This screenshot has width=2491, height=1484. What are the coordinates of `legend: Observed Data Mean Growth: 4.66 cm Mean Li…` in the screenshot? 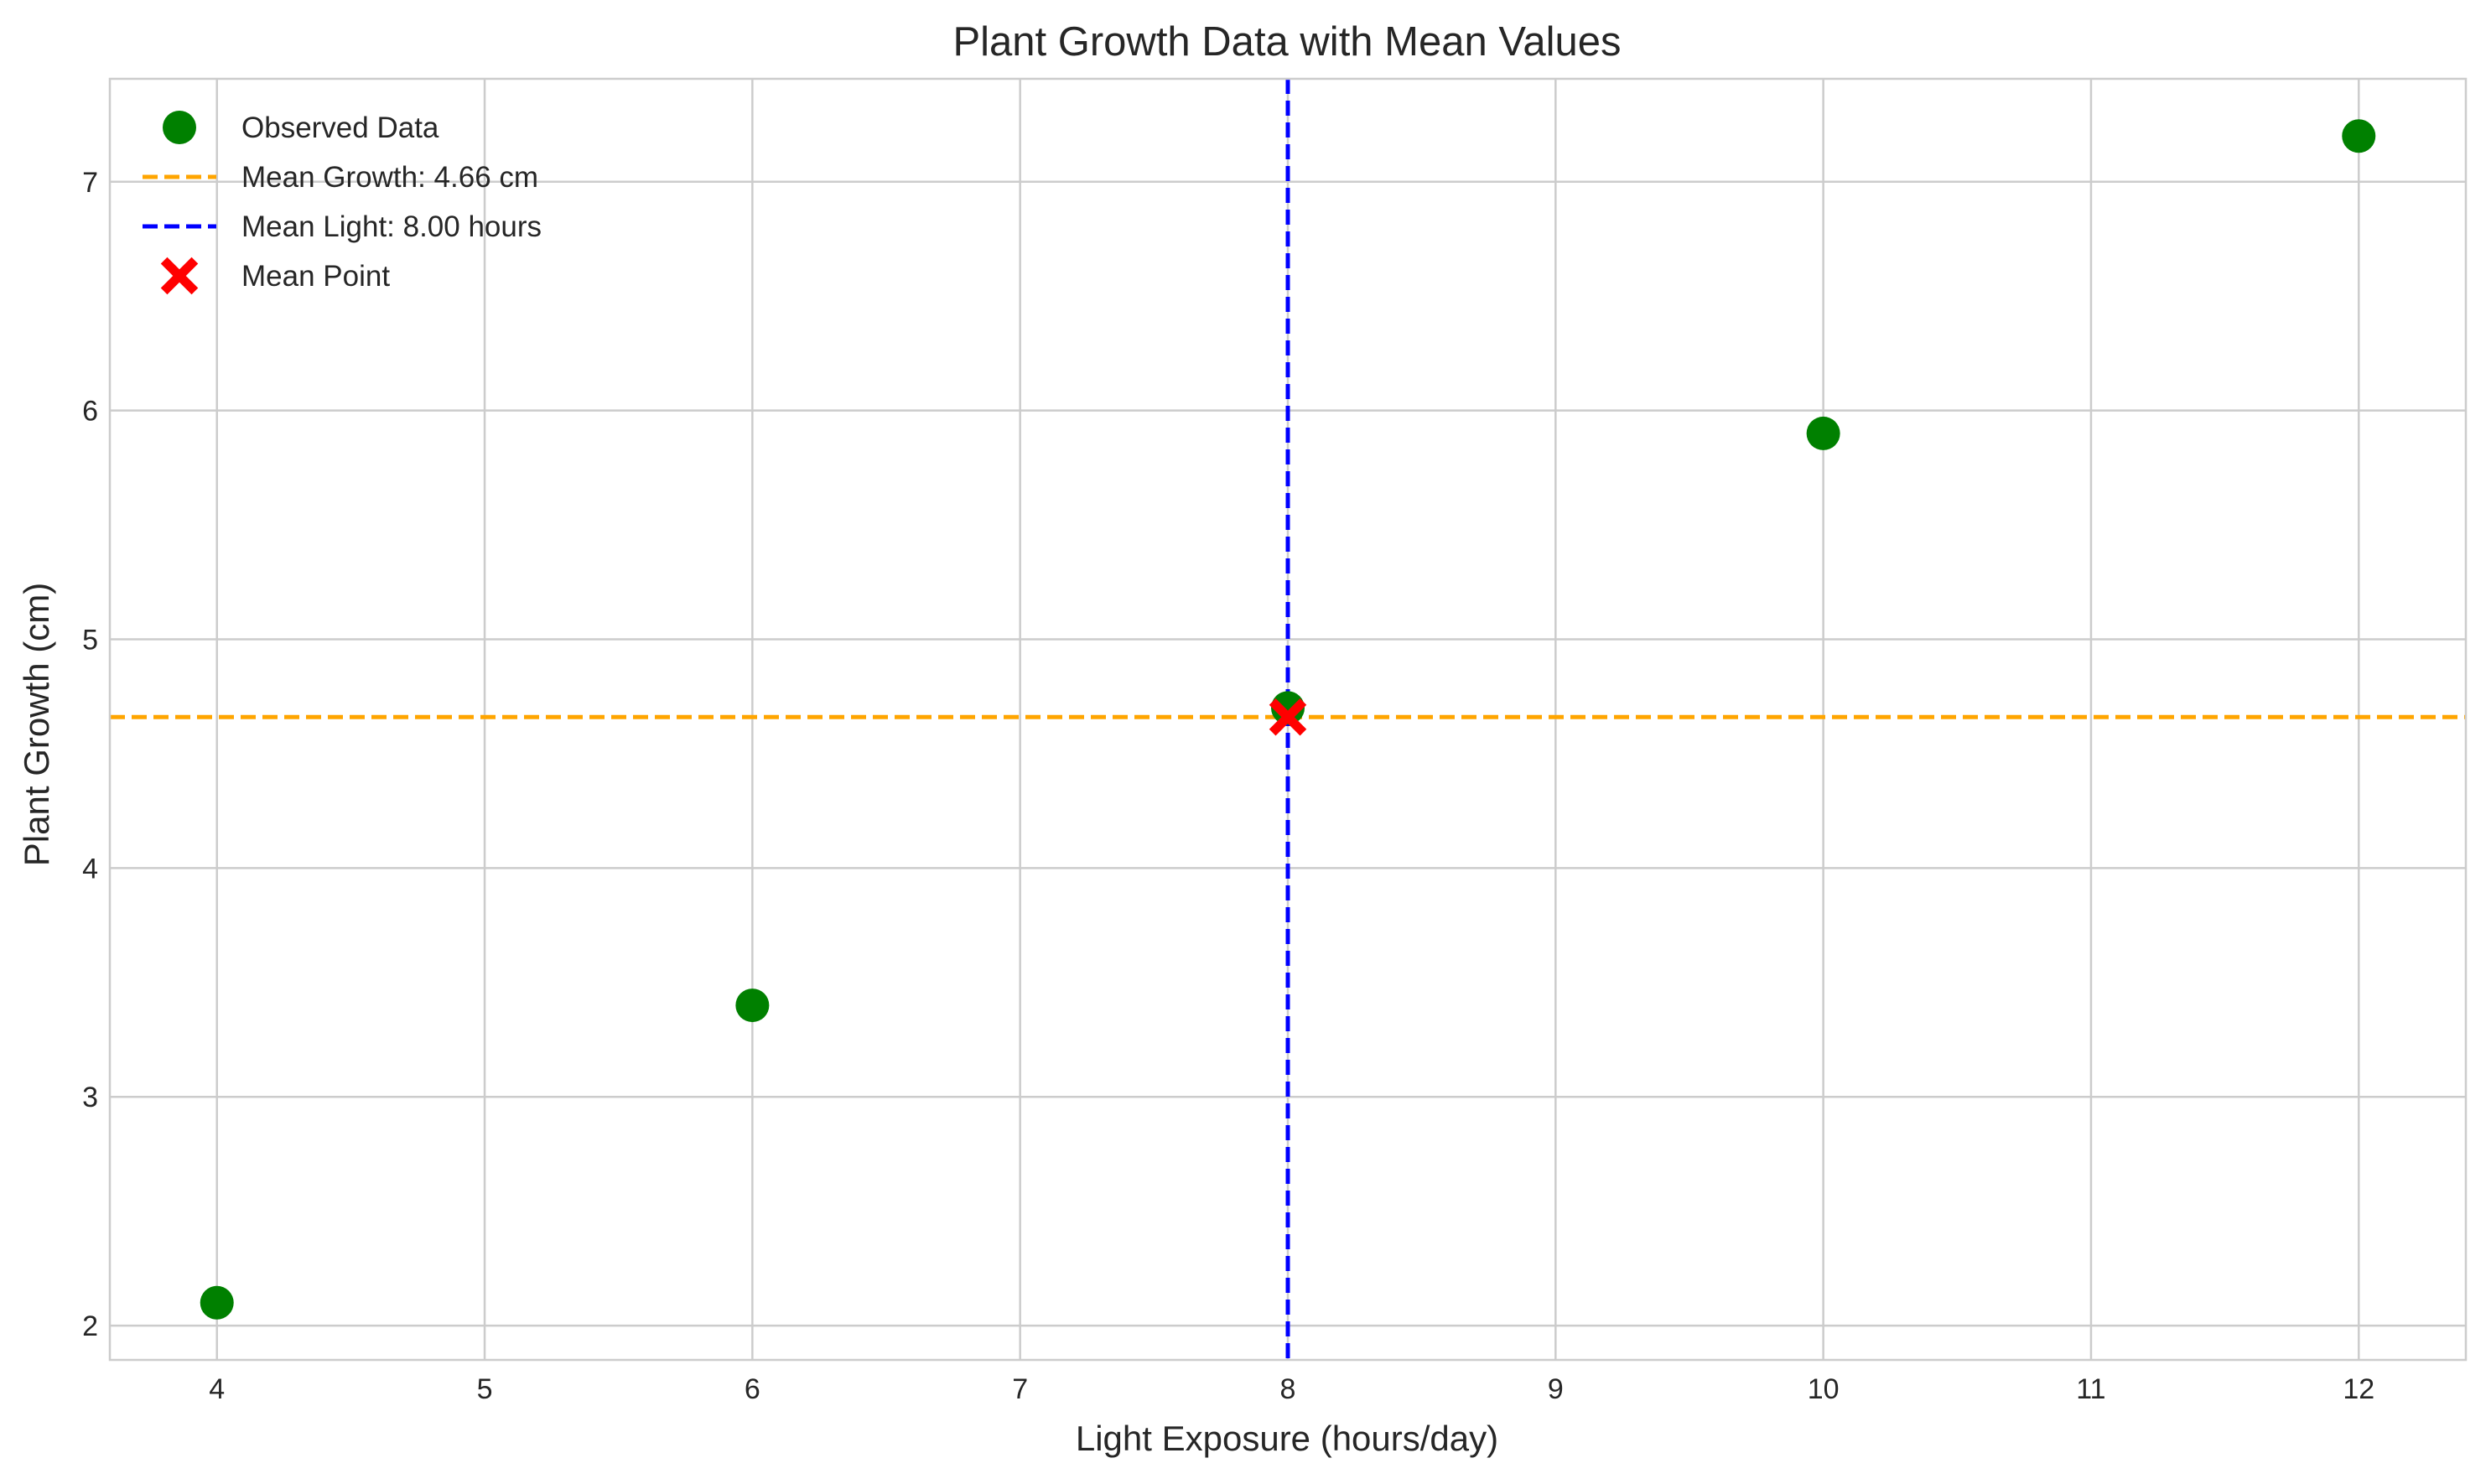 It's located at (342, 203).